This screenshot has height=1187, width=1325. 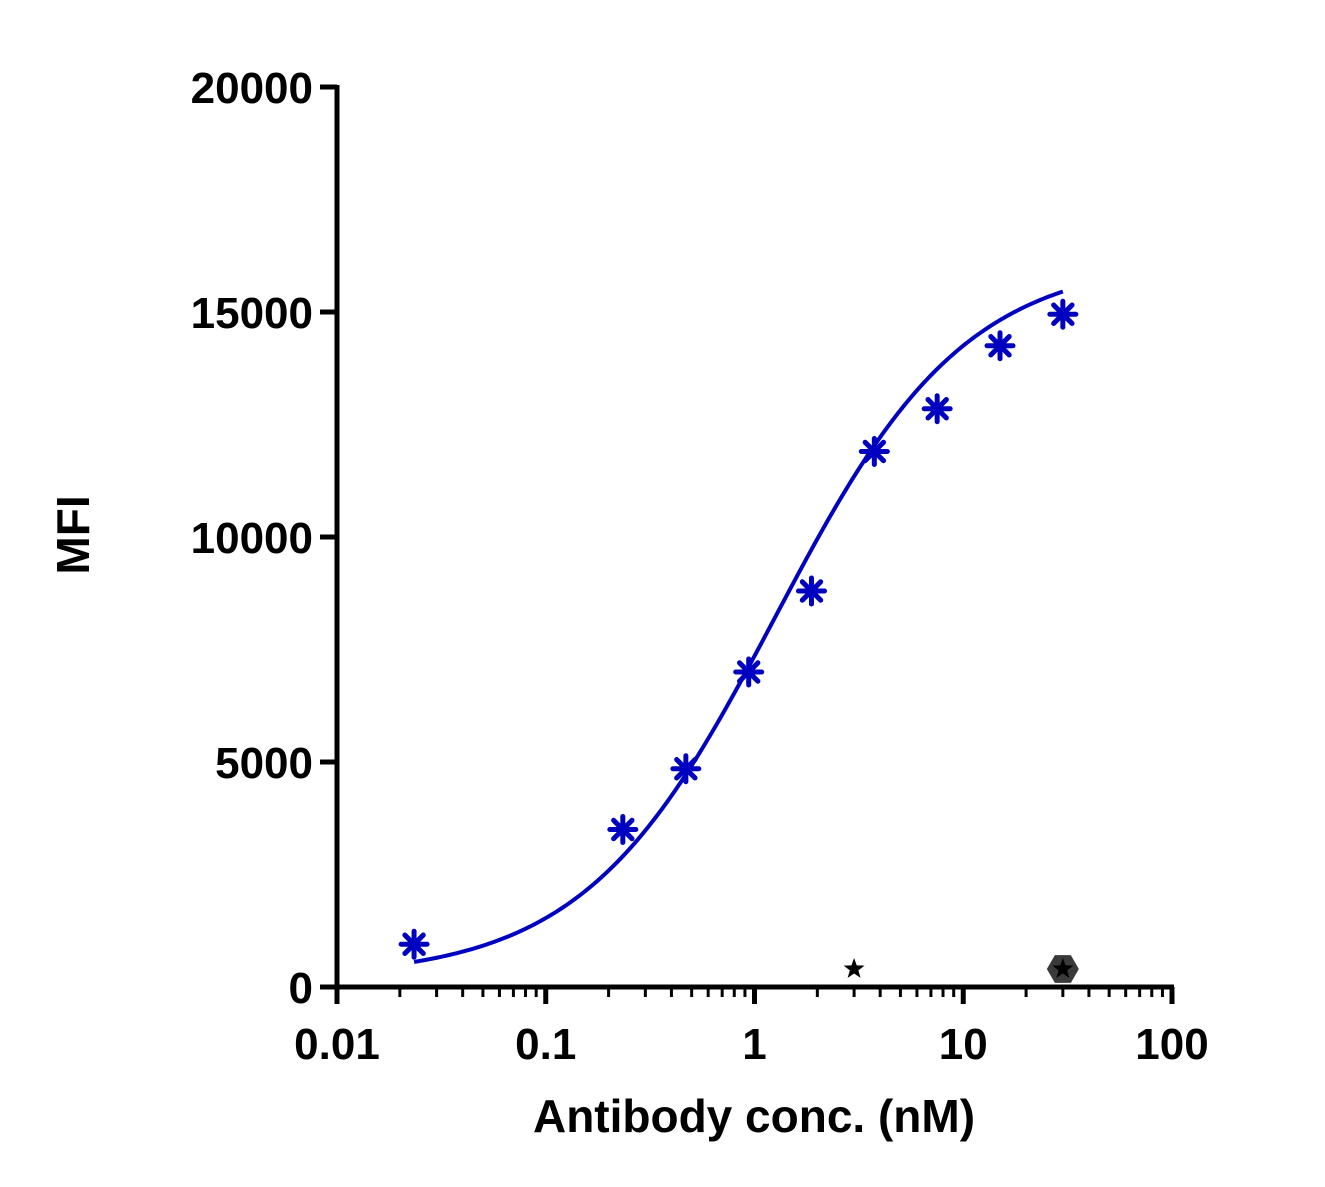 I want to click on x-tick-label: 0.1, so click(x=545, y=1044).